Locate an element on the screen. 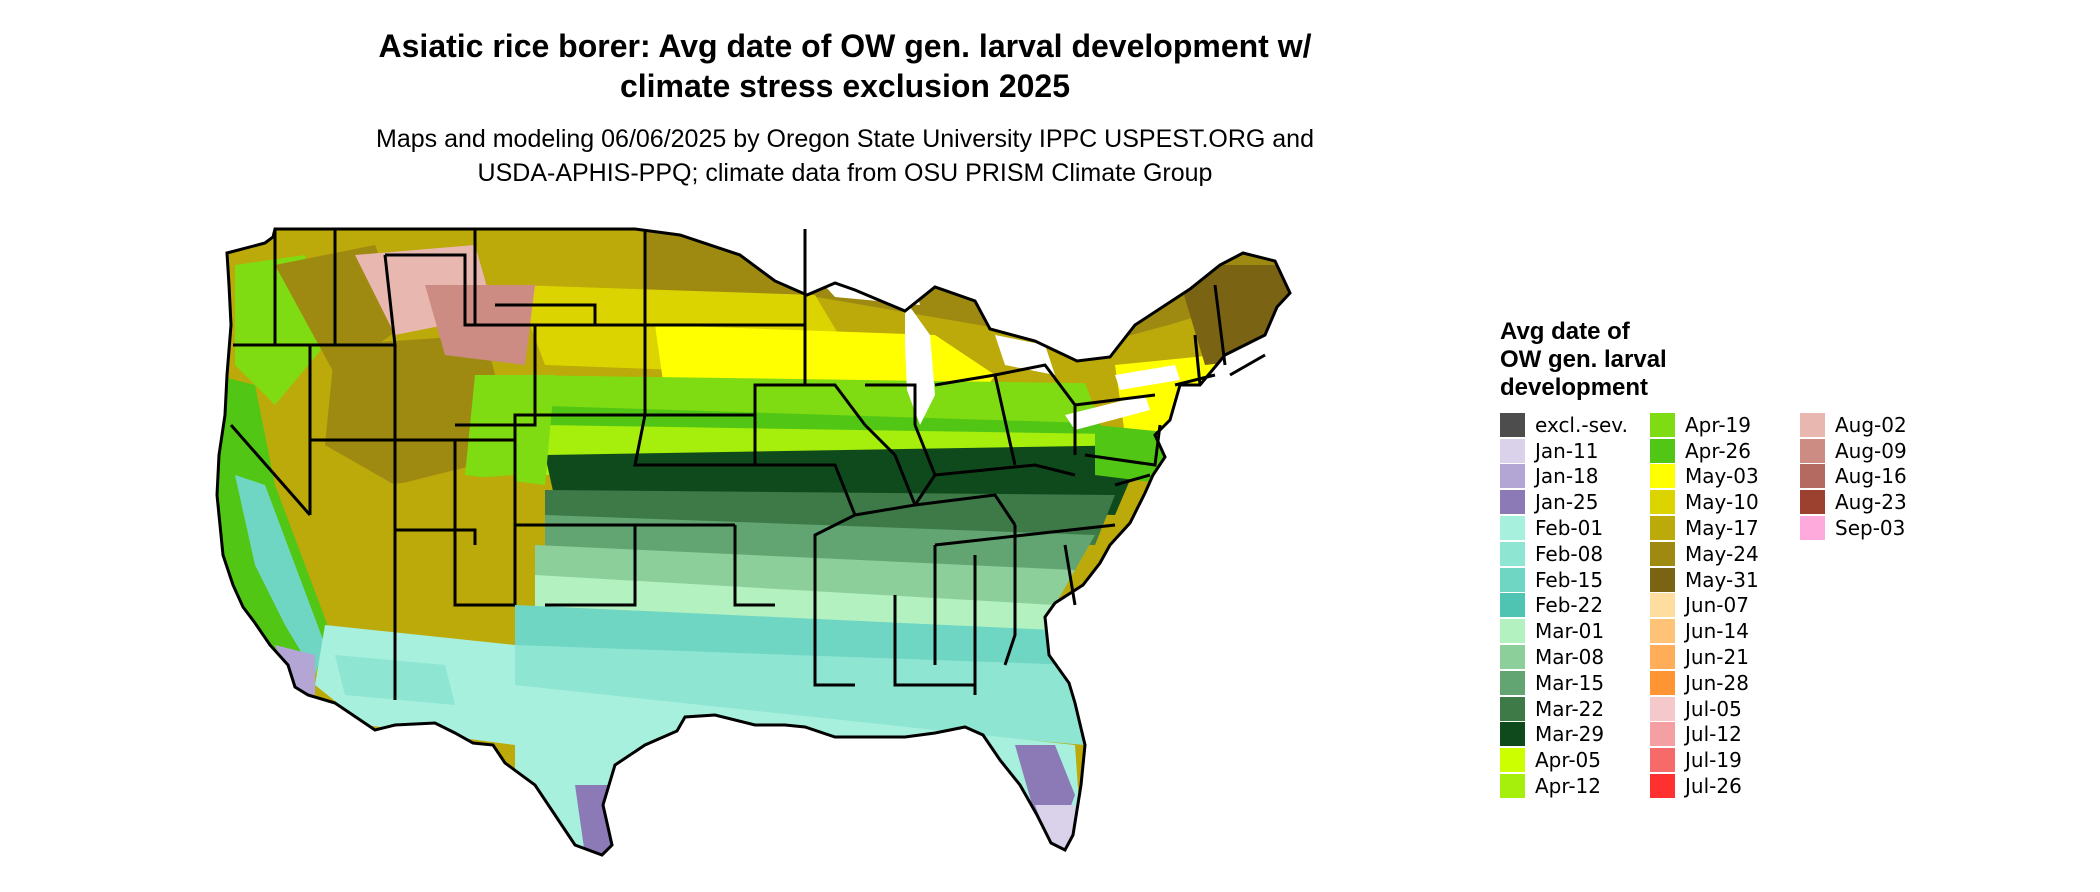 The width and height of the screenshot is (2100, 892). legend-item: Jan-18 is located at coordinates (1575, 477).